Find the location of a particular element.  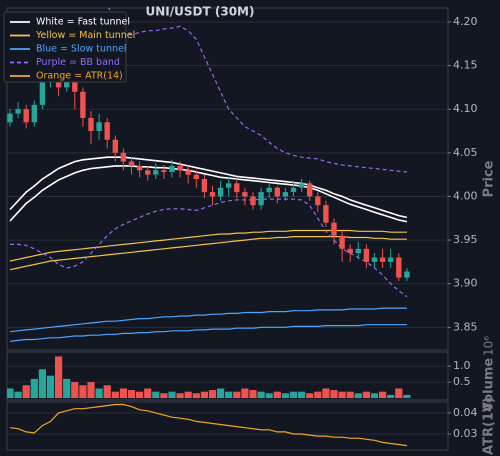

chart-title: UNI/USDT (30M) is located at coordinates (200, 12).